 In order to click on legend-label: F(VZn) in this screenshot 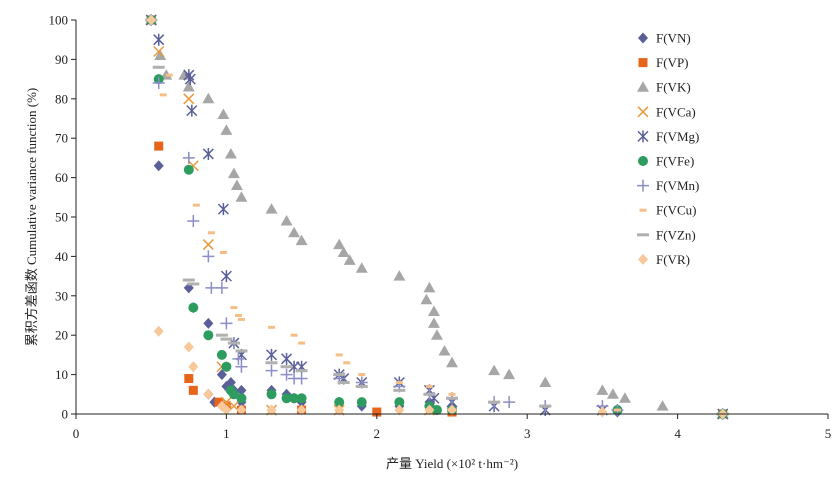, I will do `click(676, 234)`.